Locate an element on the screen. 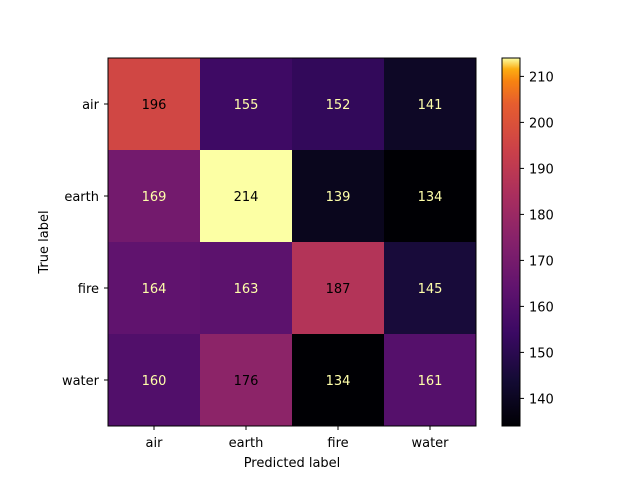 This screenshot has height=480, width=640. y-tick-label-fire: fire is located at coordinates (88, 289).